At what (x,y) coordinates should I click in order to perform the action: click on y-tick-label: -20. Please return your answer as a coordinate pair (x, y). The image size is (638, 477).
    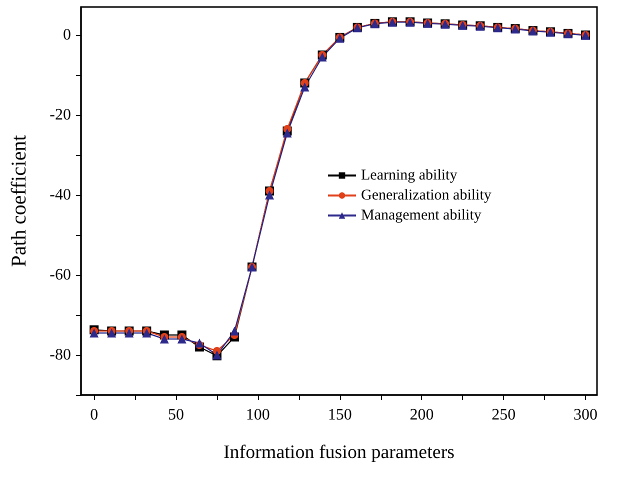
    Looking at the image, I should click on (60, 115).